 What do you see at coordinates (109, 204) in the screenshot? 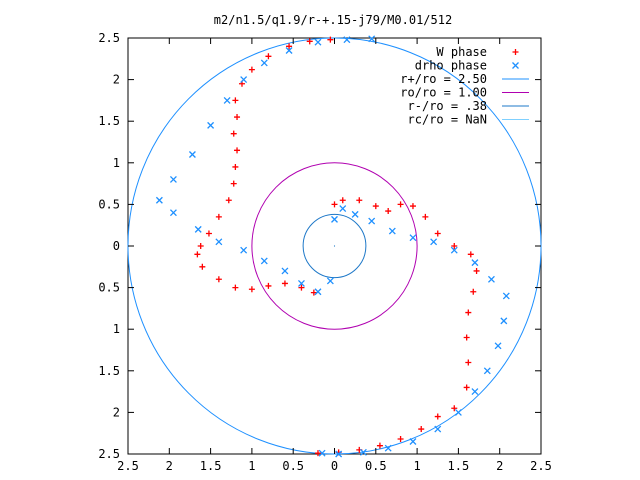
I see `y-tick-label-4: 0.5` at bounding box center [109, 204].